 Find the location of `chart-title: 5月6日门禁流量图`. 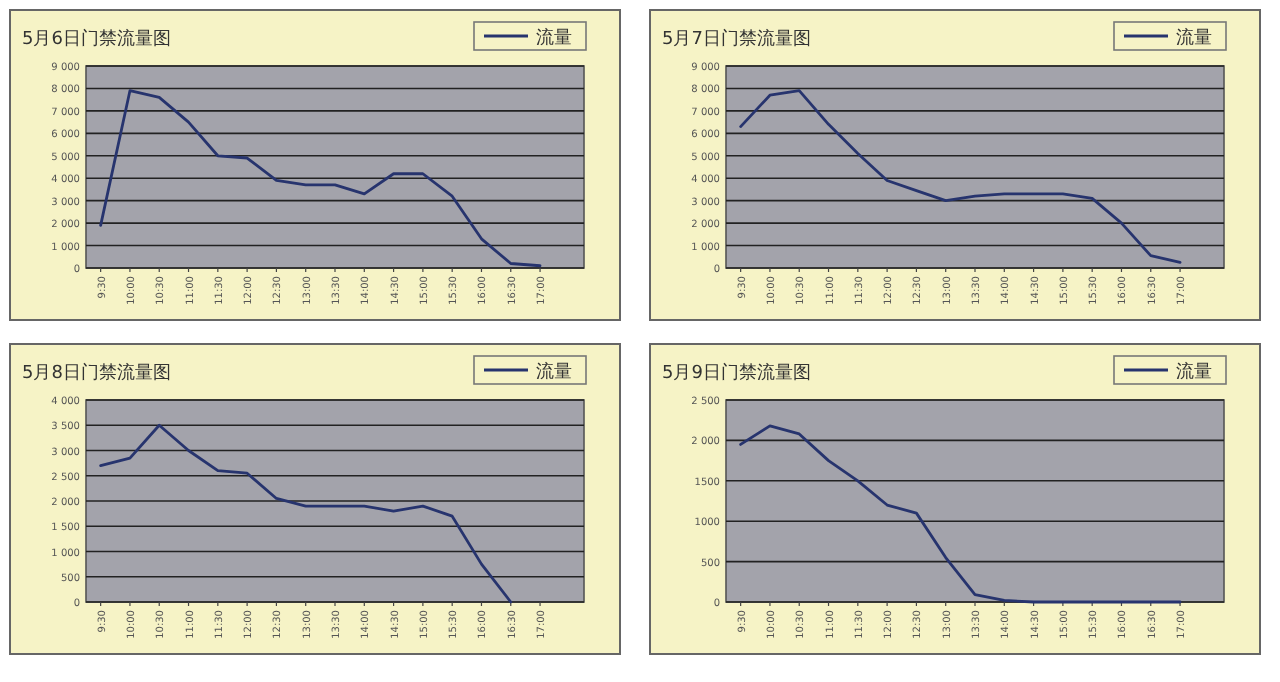

chart-title: 5月6日门禁流量图 is located at coordinates (96, 39).